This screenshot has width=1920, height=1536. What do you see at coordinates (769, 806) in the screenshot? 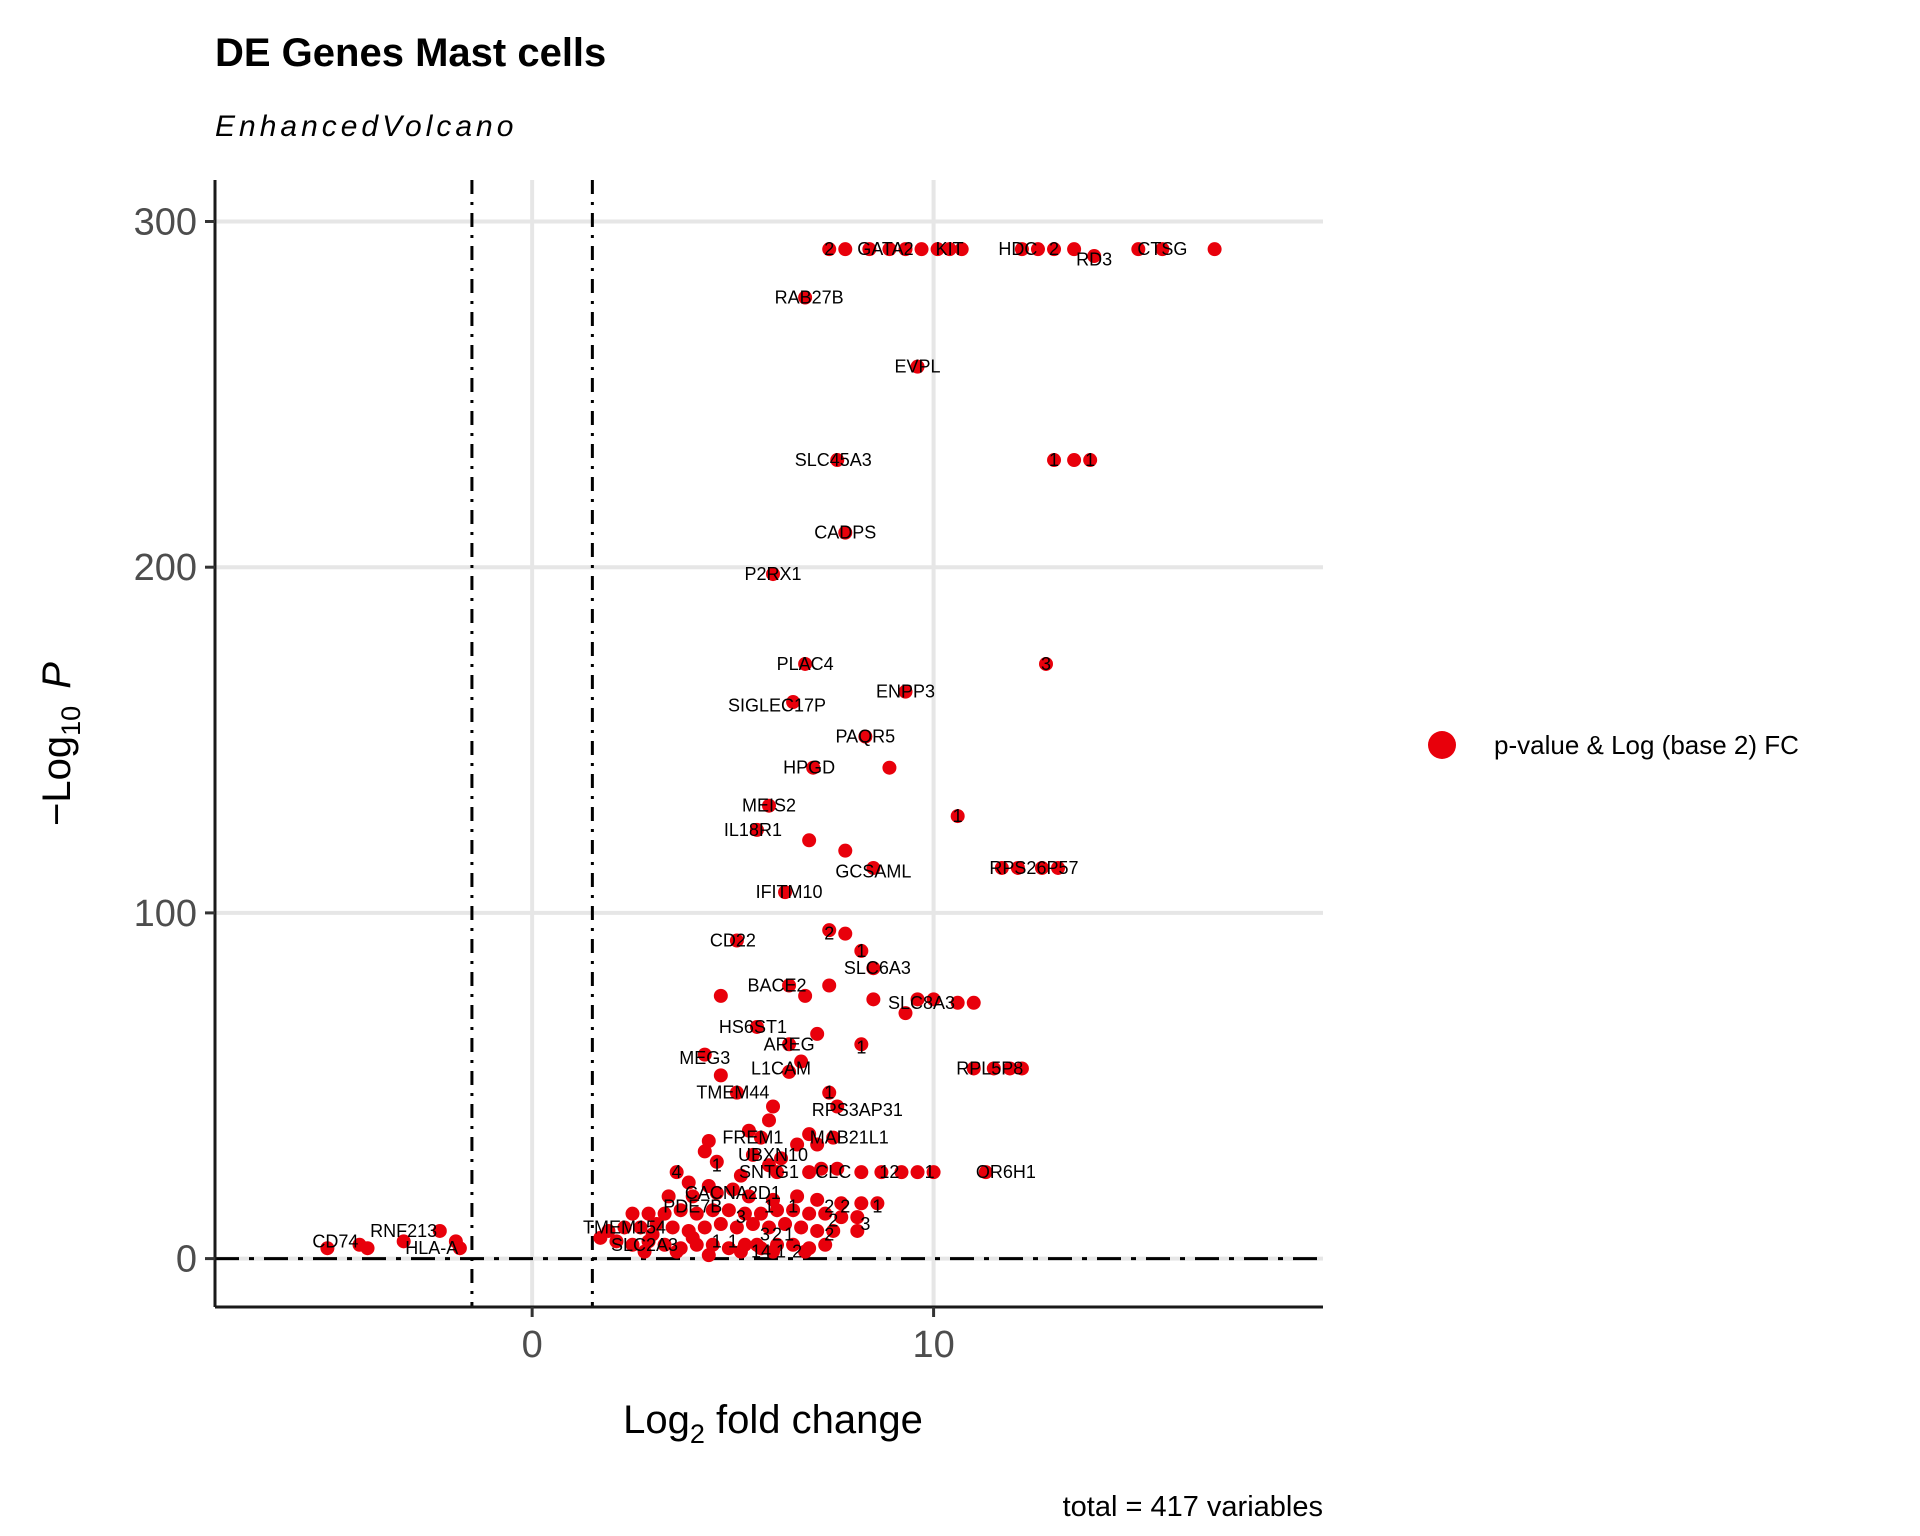
I see `gene-label: MEIS2` at bounding box center [769, 806].